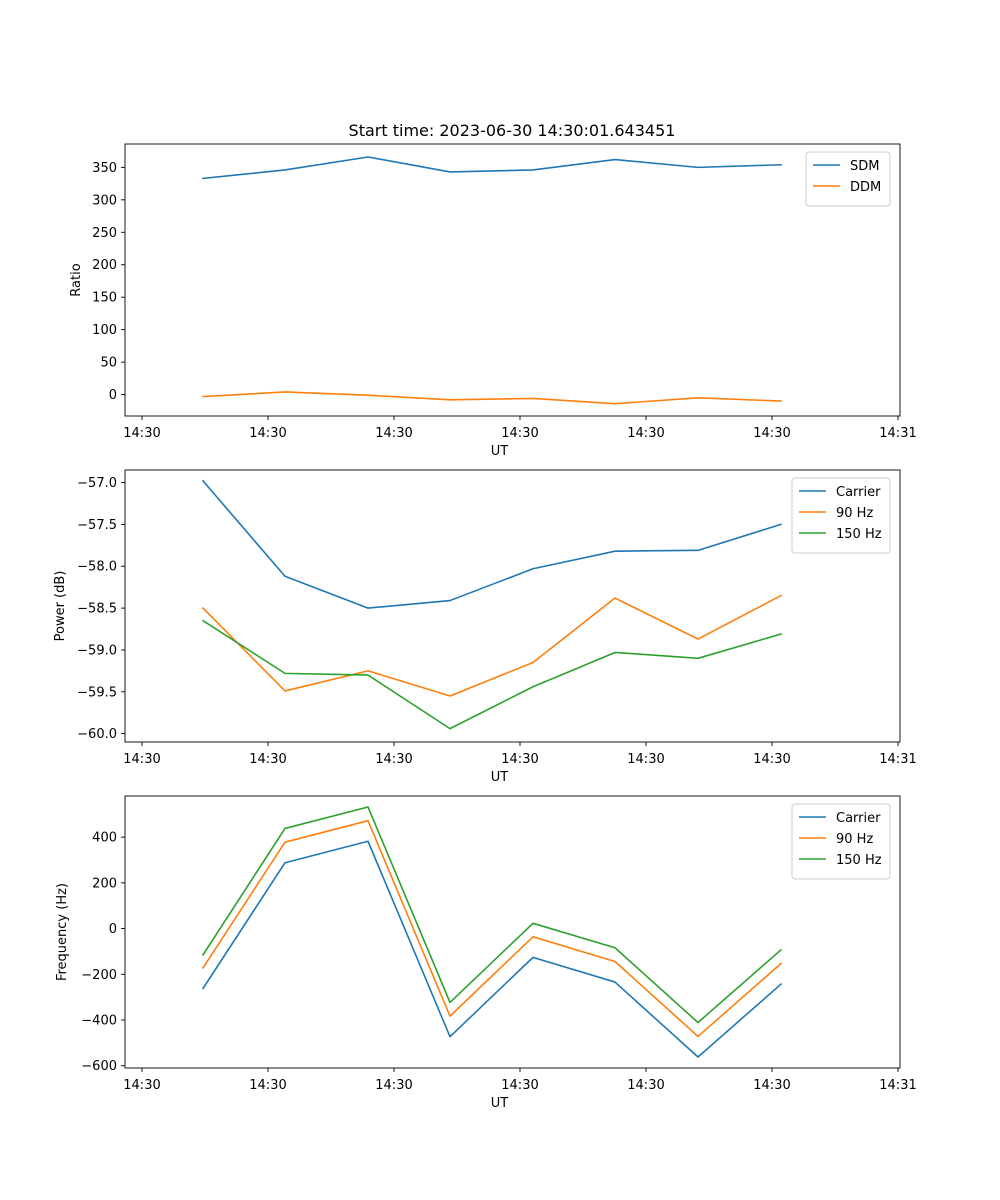 Image resolution: width=1000 pixels, height=1200 pixels. What do you see at coordinates (512, 130) in the screenshot?
I see `figure-title: Start time: 2023-06-30 14:30:01.643451` at bounding box center [512, 130].